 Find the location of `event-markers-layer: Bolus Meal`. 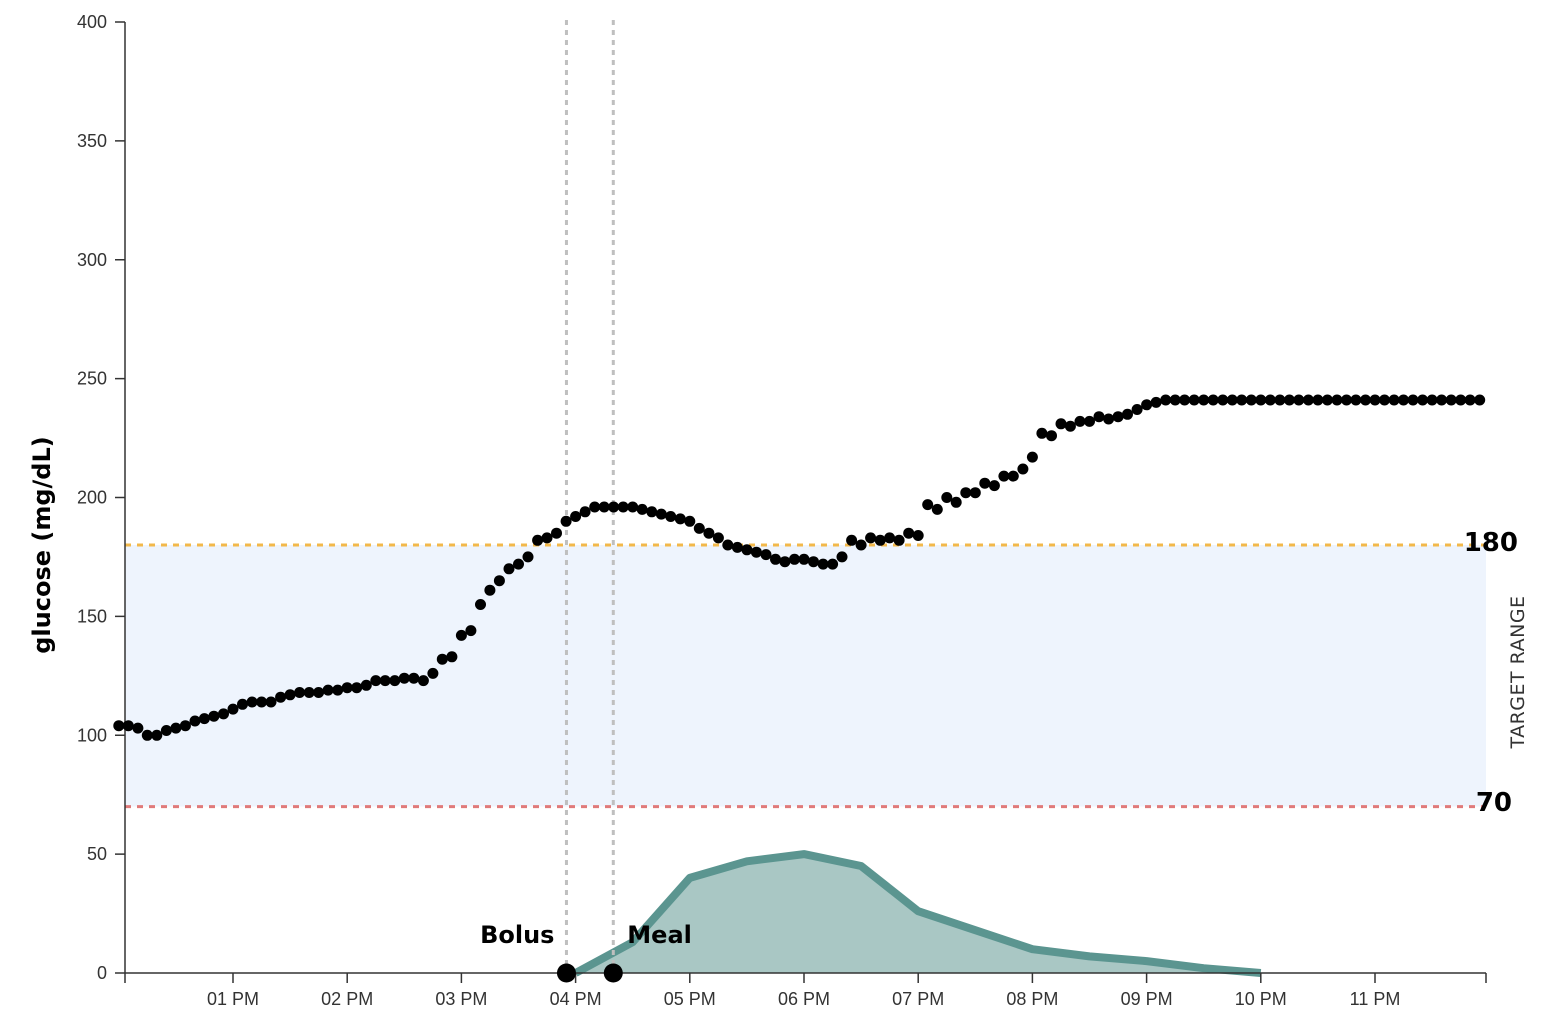

event-markers-layer: Bolus Meal is located at coordinates (586, 952).